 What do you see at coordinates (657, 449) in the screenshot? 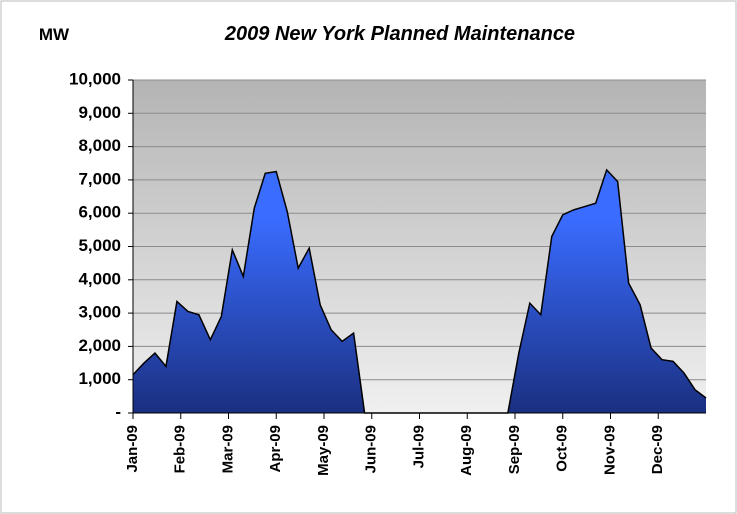
I see `x-tick-label: Dec-09` at bounding box center [657, 449].